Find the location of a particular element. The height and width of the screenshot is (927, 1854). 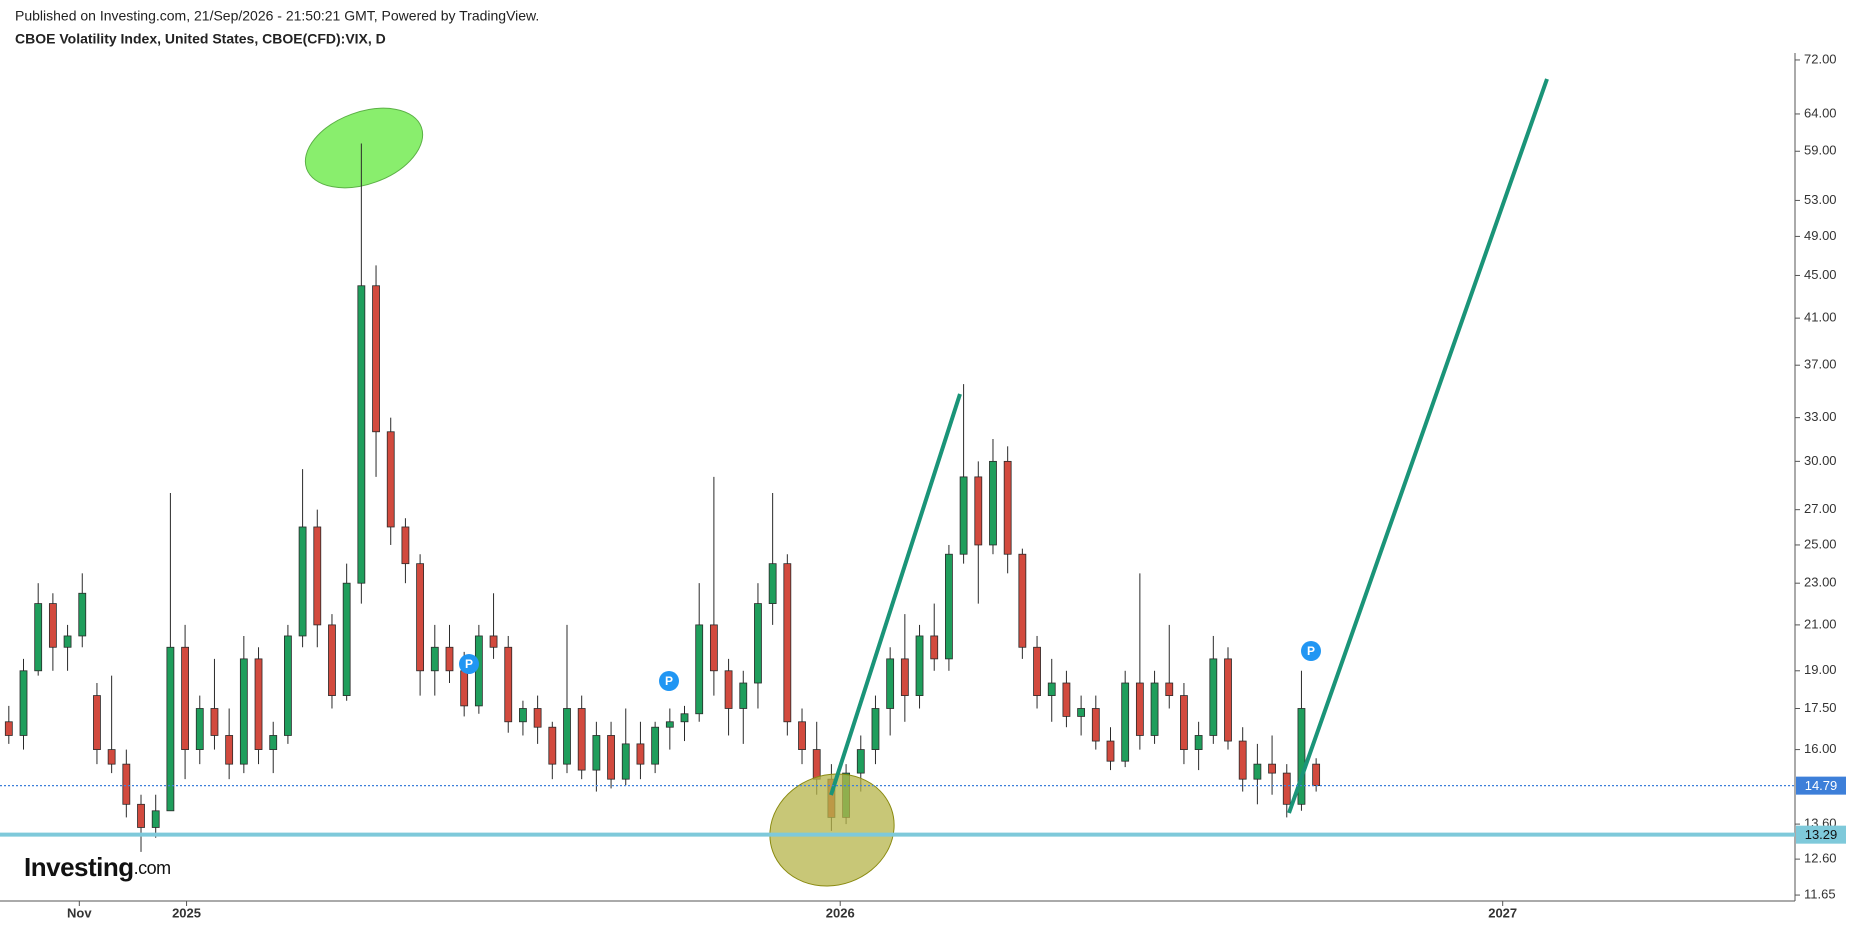

y-tick-label: 49.00 is located at coordinates (1820, 235).